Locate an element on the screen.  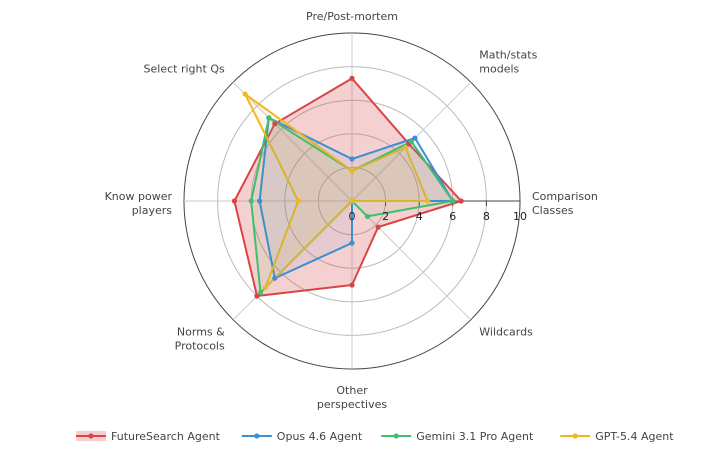
radial-tick-label: 4 is located at coordinates (419, 216).